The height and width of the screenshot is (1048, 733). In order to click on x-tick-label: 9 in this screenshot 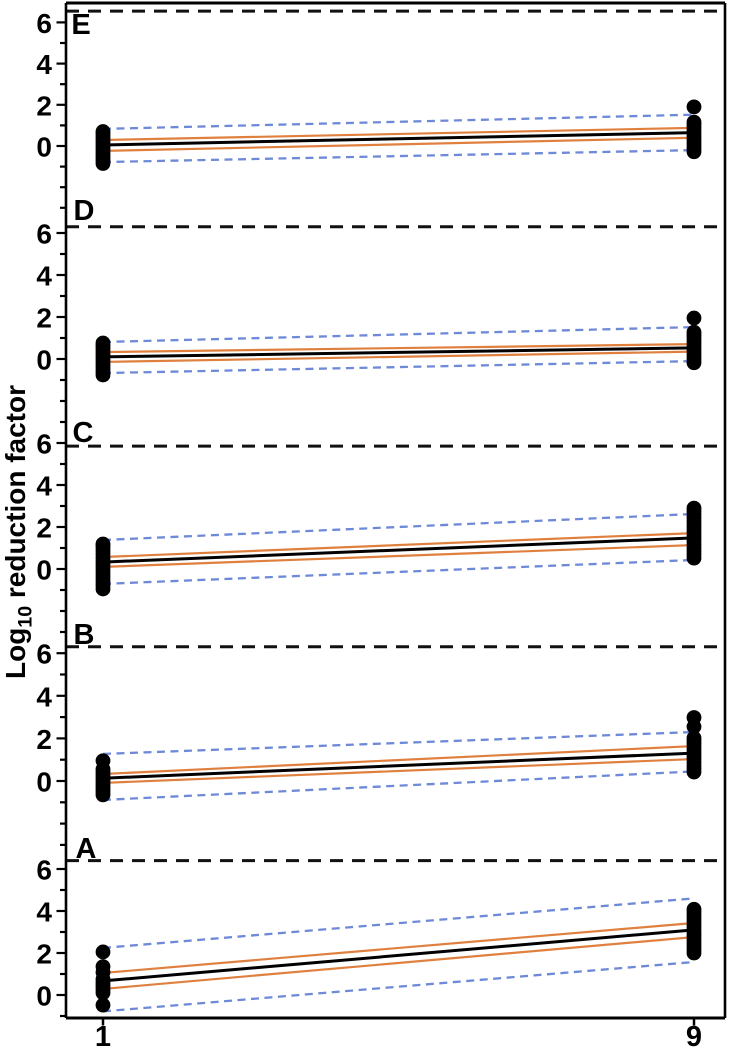, I will do `click(694, 1034)`.